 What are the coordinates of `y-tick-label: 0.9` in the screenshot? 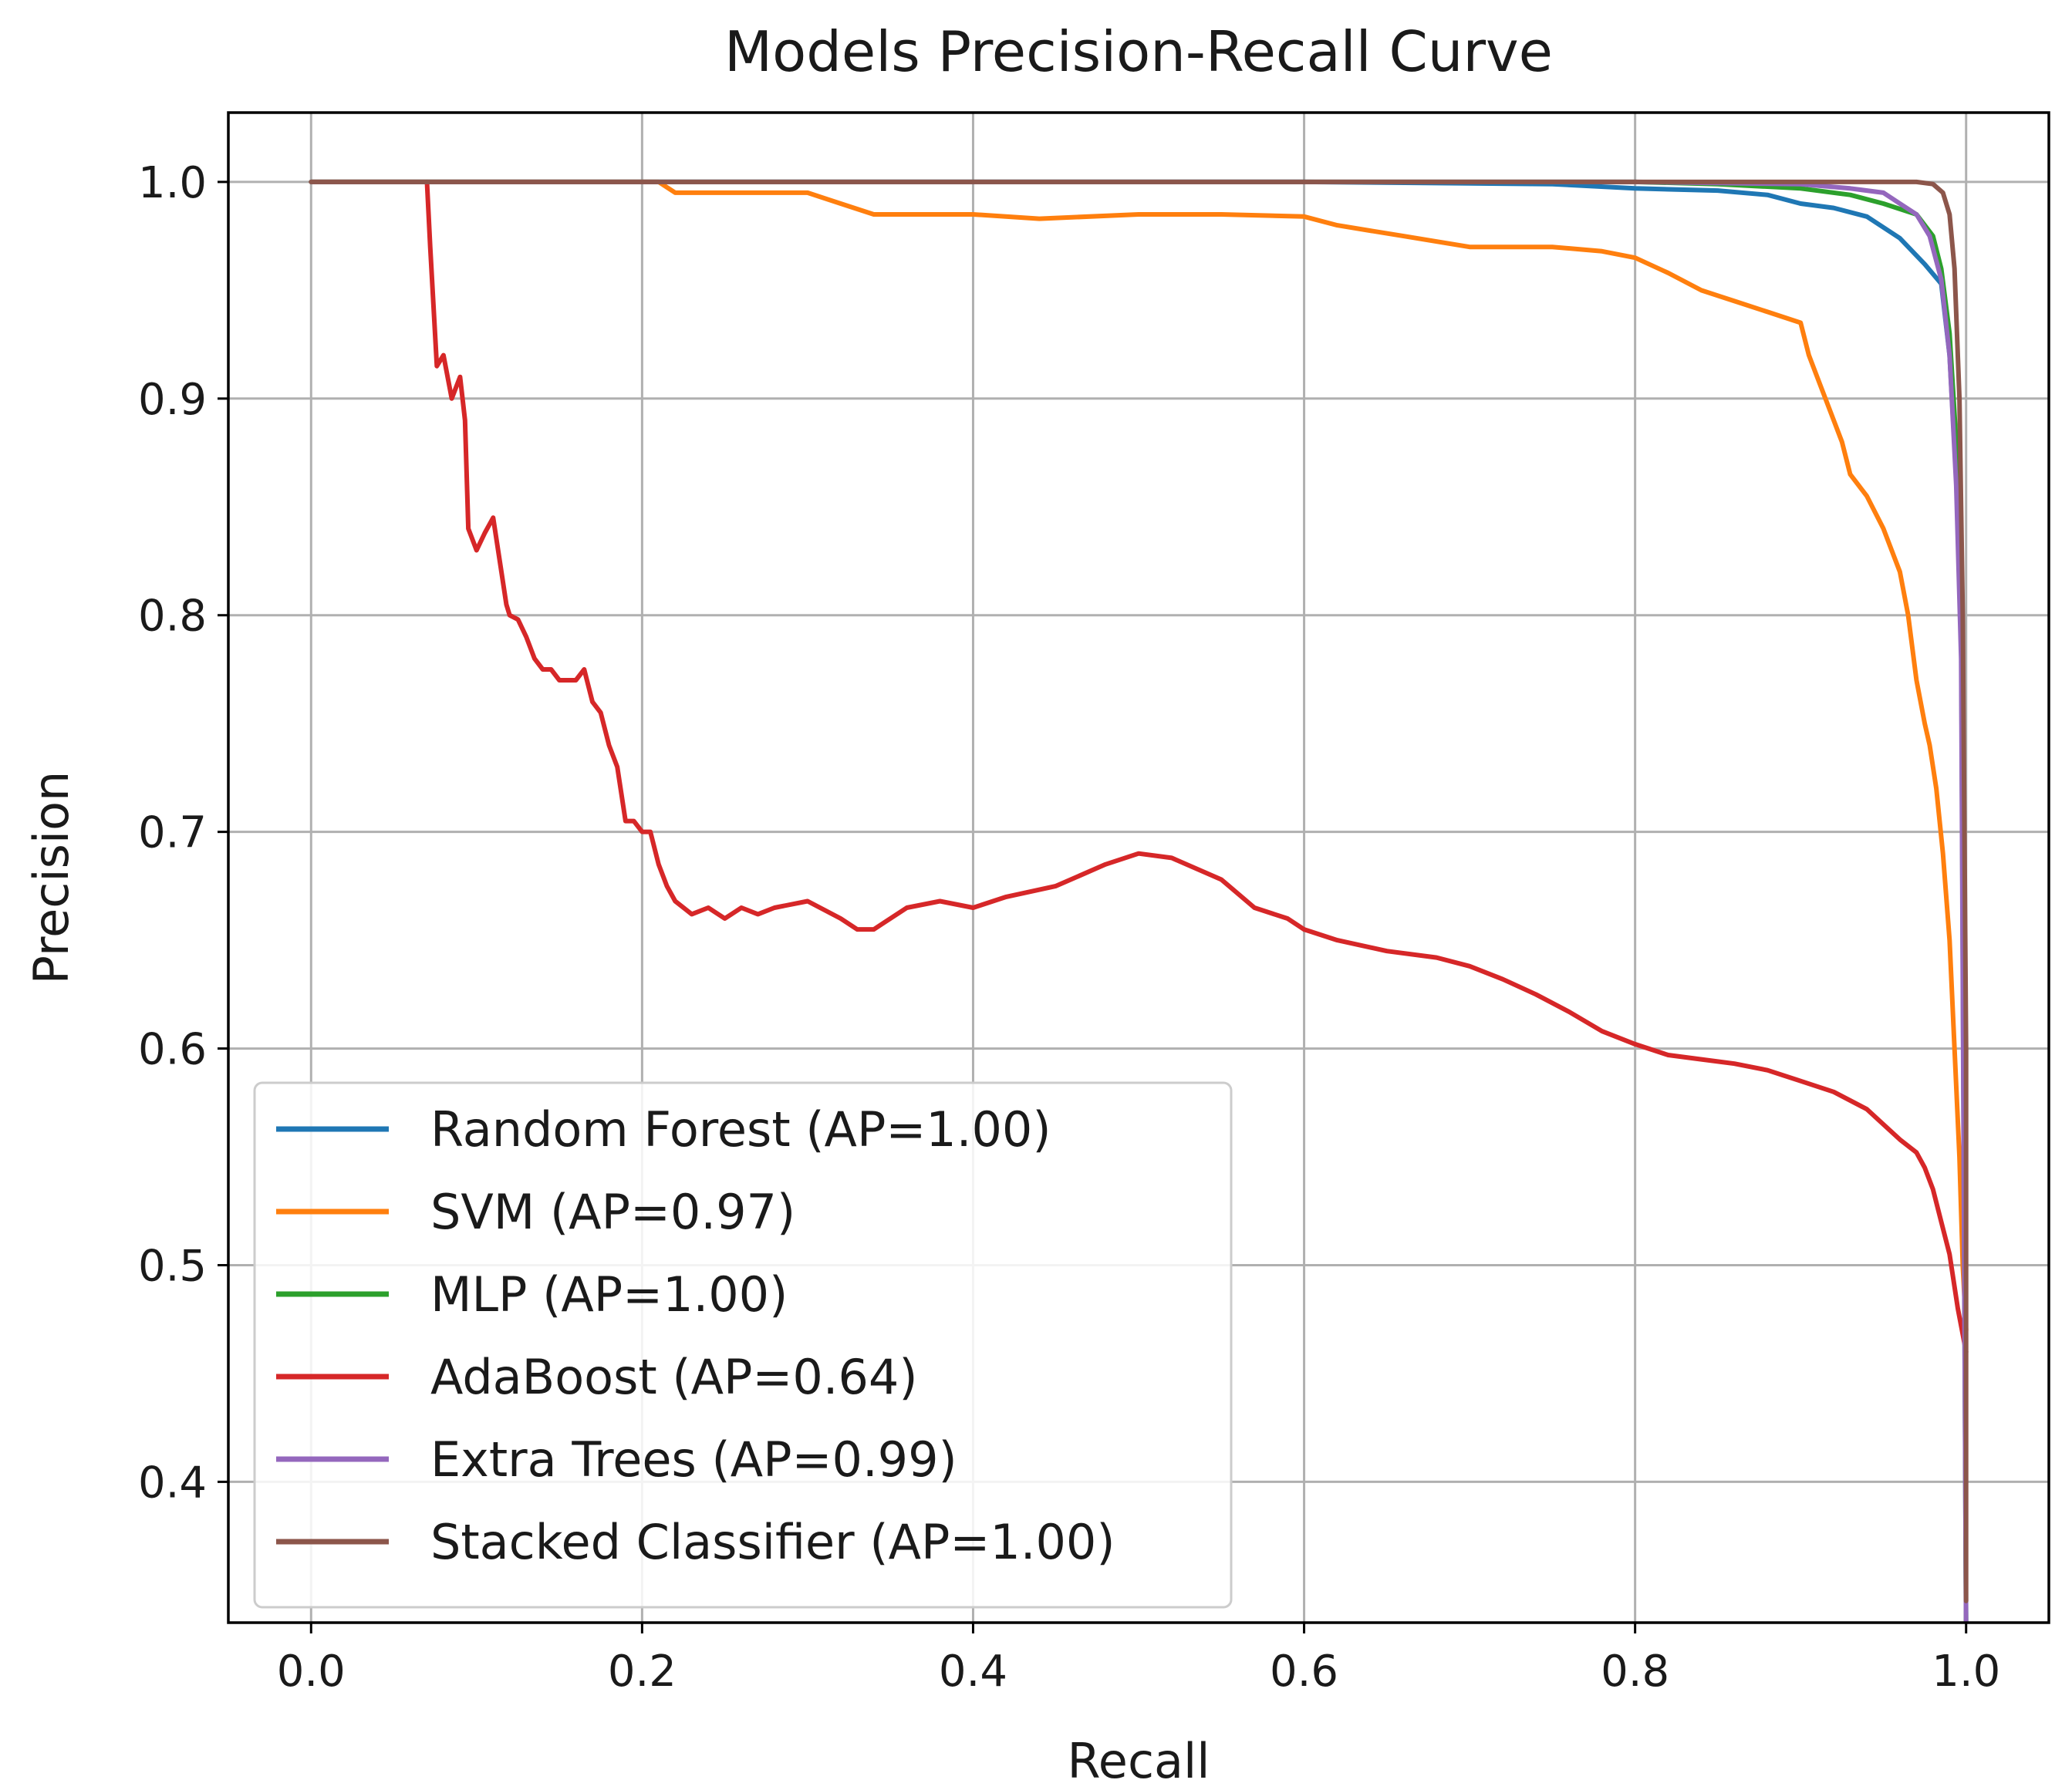 It's located at (172, 400).